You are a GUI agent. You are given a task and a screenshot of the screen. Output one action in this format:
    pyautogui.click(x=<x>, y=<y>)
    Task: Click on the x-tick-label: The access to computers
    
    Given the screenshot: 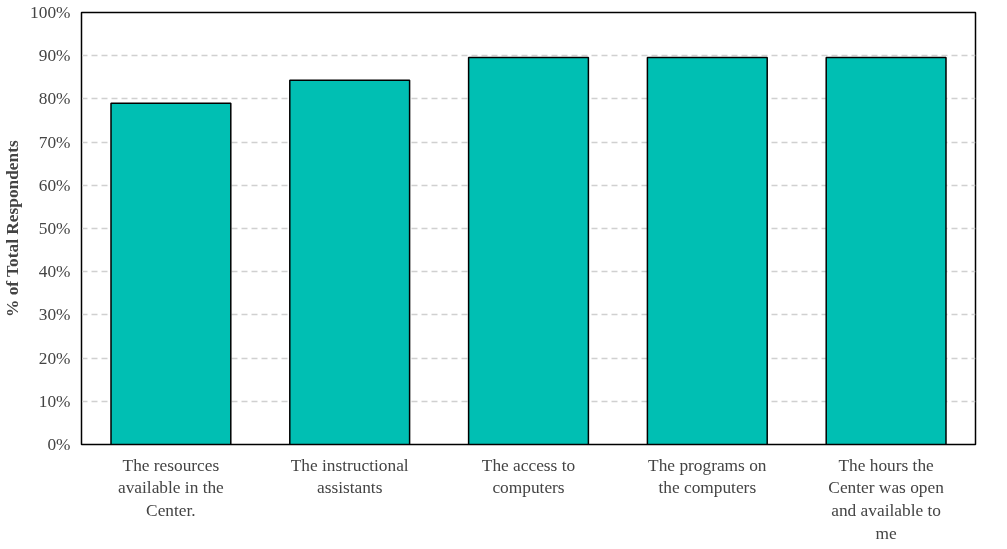 What is the action you would take?
    pyautogui.click(x=528, y=476)
    